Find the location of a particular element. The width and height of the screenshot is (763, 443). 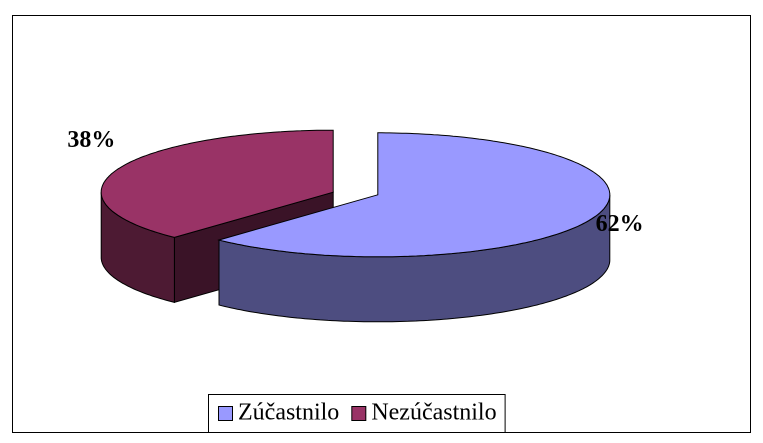

legend-label: Zúčastnilo is located at coordinates (288, 413).